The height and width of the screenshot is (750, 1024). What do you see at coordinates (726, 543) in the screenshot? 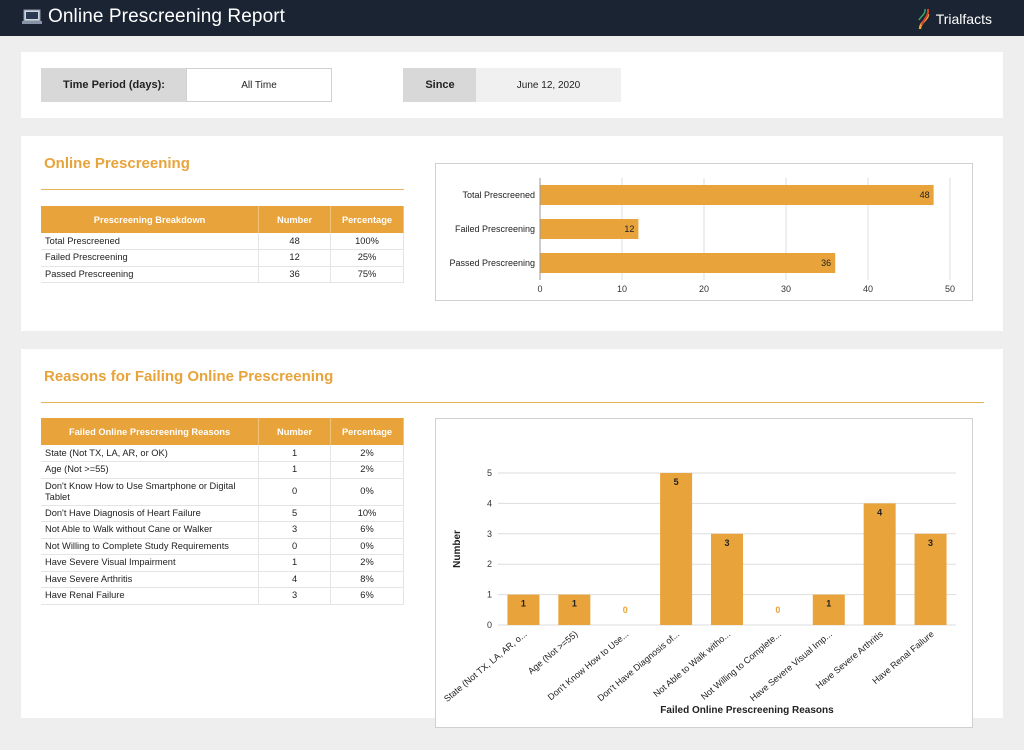
I see `bar-value-label: 3` at bounding box center [726, 543].